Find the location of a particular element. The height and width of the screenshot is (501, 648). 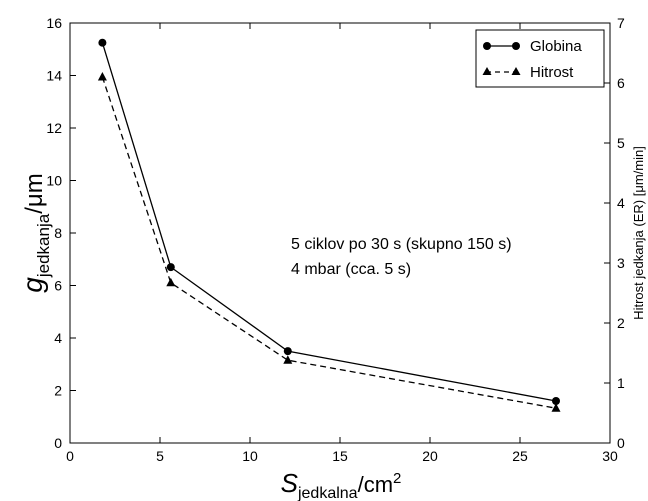

x-label-suffix: /cm is located at coordinates (375, 484).